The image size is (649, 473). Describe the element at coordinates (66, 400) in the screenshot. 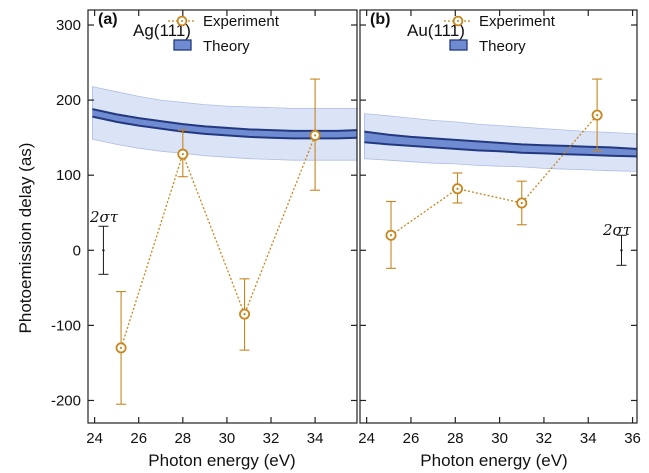

I see `y-tick-label: -200` at that location.